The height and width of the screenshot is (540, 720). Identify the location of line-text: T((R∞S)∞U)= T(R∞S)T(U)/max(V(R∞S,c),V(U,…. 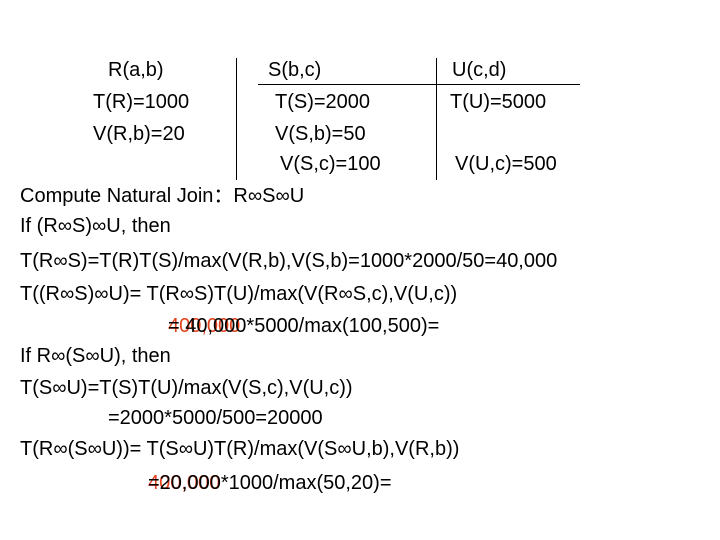
(239, 294).